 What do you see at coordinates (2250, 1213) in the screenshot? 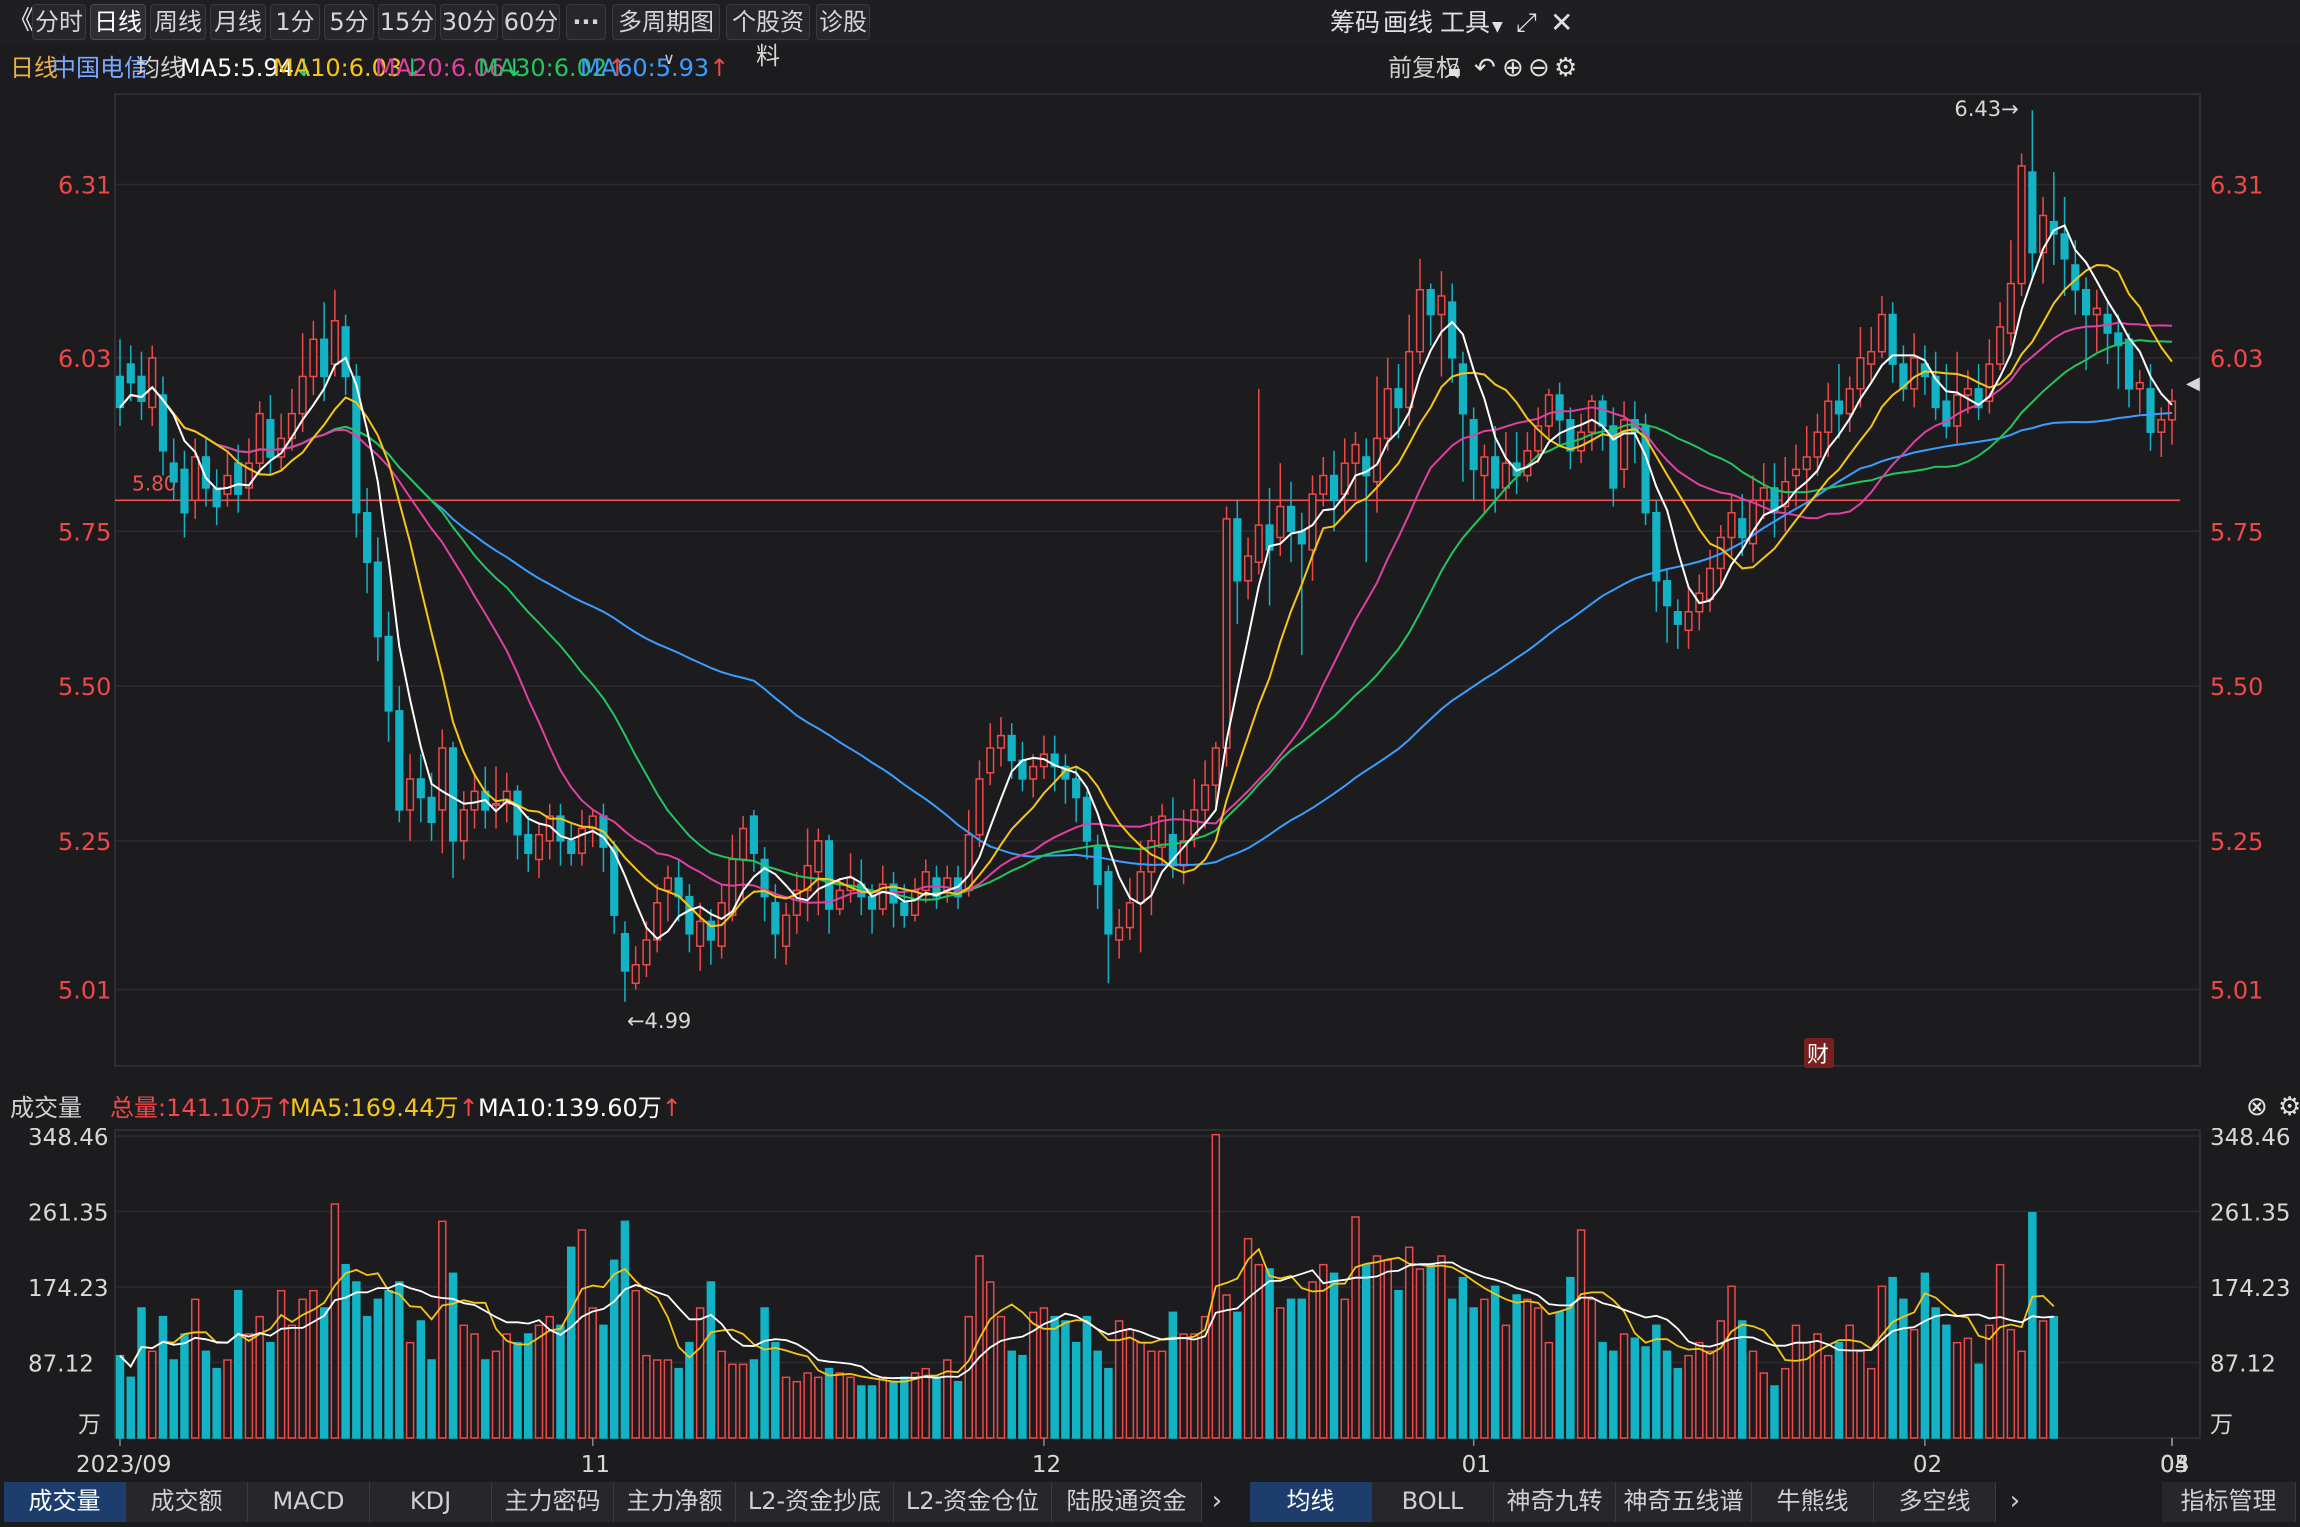
I see `volume-tick-right: 261.35` at bounding box center [2250, 1213].